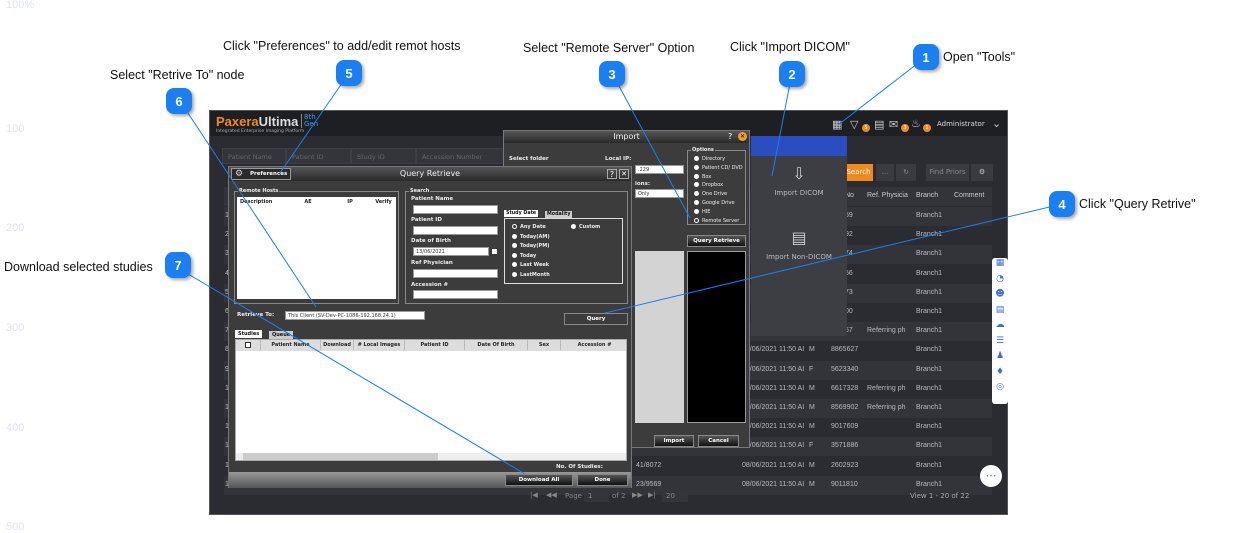 The image size is (1236, 533). What do you see at coordinates (947, 172) in the screenshot?
I see `find-priors-button: Find Priors` at bounding box center [947, 172].